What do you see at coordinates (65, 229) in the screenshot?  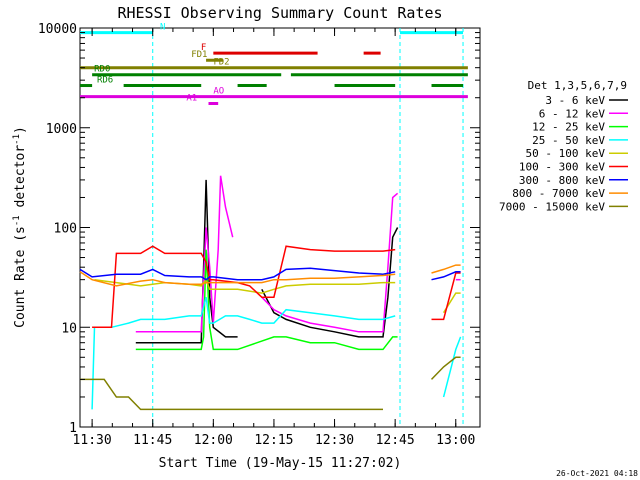 I see `y-tick-label-2: 100` at bounding box center [65, 229].